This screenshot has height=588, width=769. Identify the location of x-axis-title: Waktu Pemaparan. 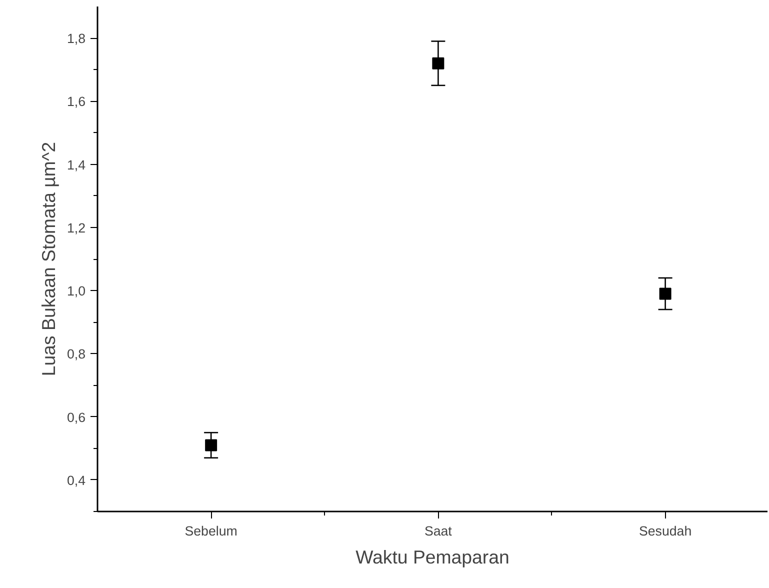
(433, 557).